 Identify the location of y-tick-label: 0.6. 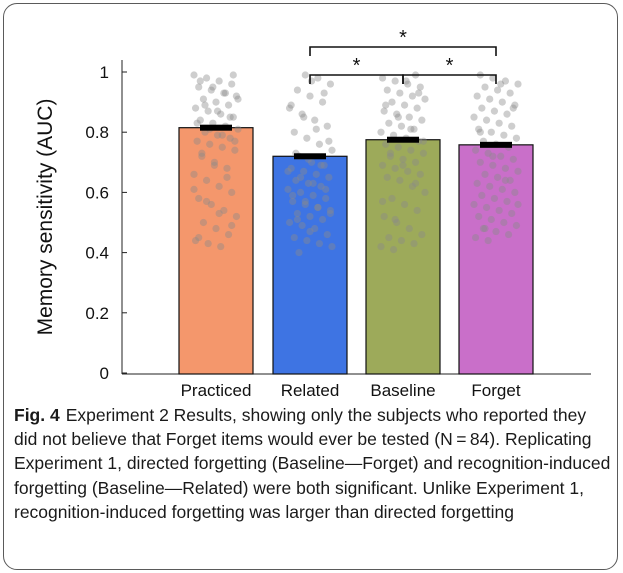
(97, 192).